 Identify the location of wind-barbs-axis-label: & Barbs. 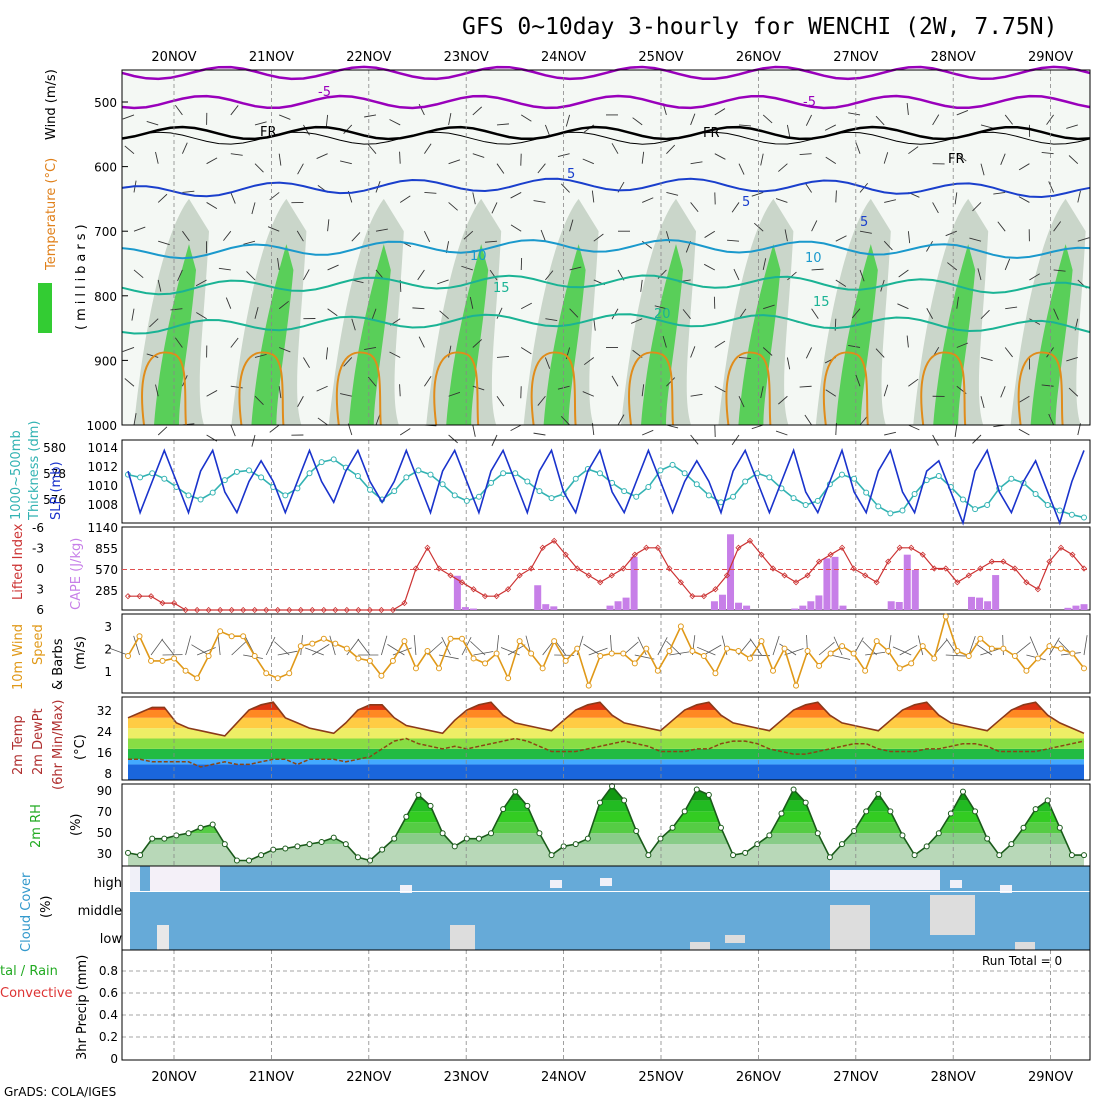
(58, 664).